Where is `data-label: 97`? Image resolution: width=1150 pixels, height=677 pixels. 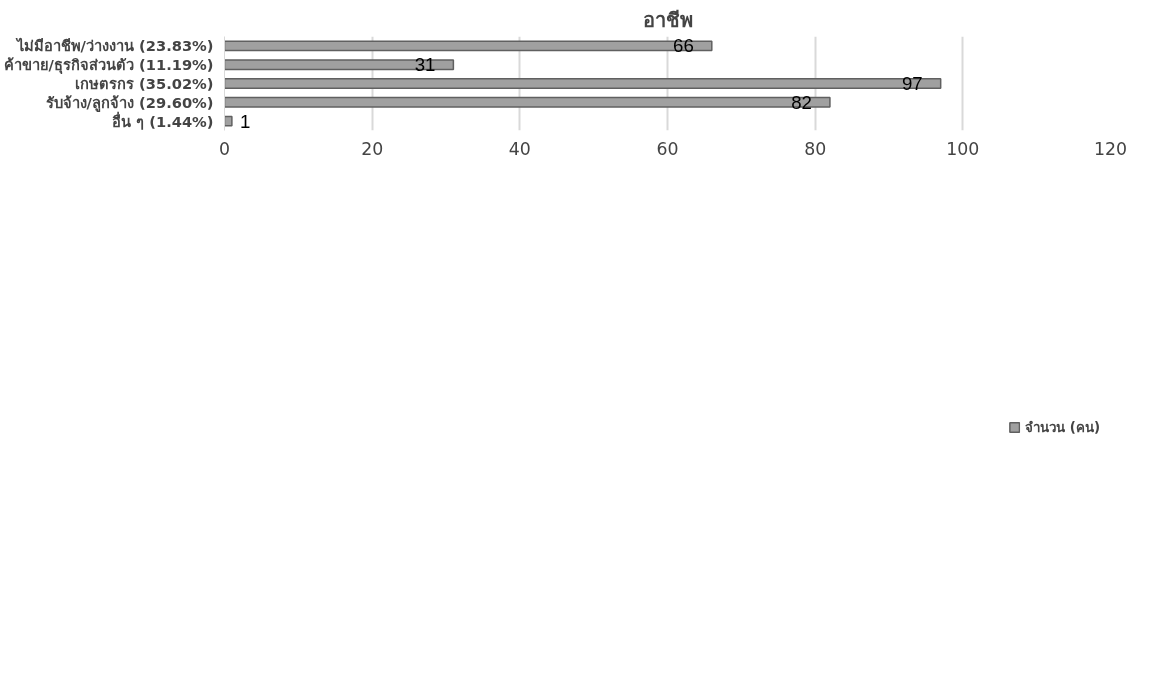
data-label: 97 is located at coordinates (912, 83).